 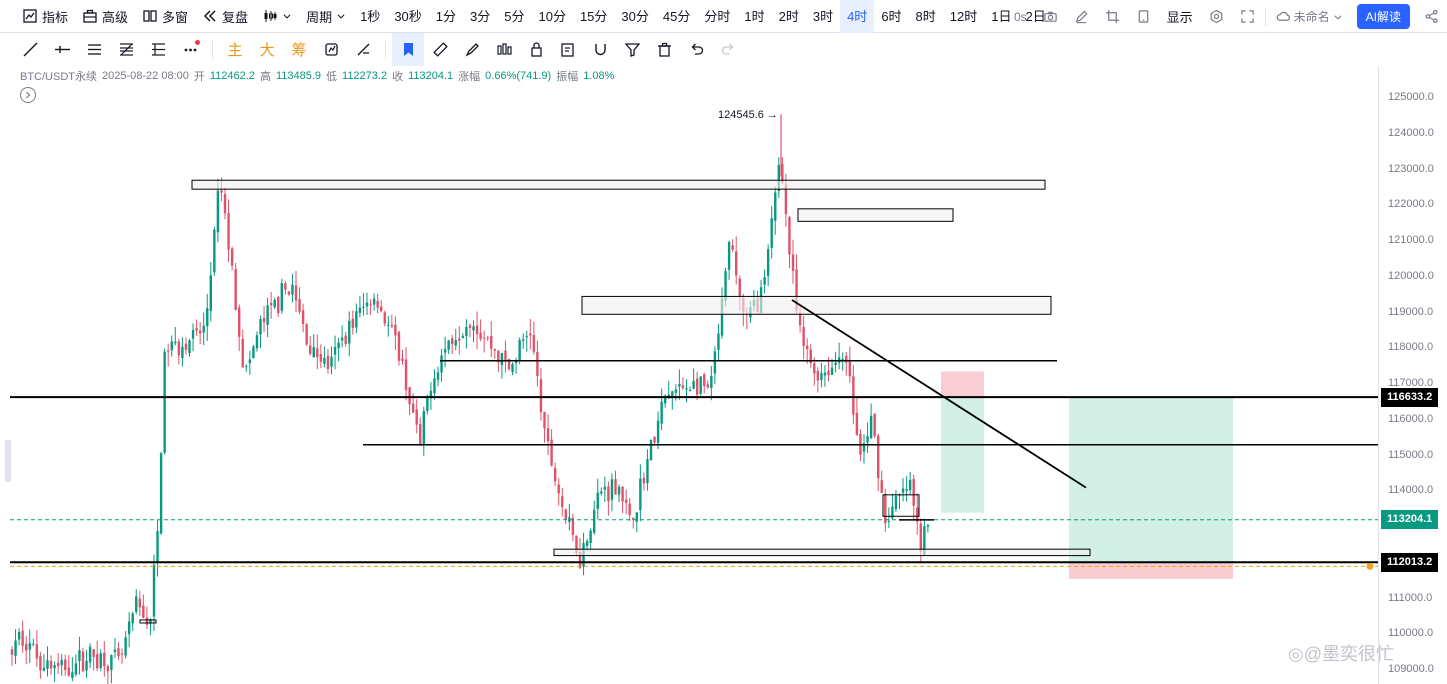 I want to click on indicator-text-tool: 筹, so click(x=299, y=50).